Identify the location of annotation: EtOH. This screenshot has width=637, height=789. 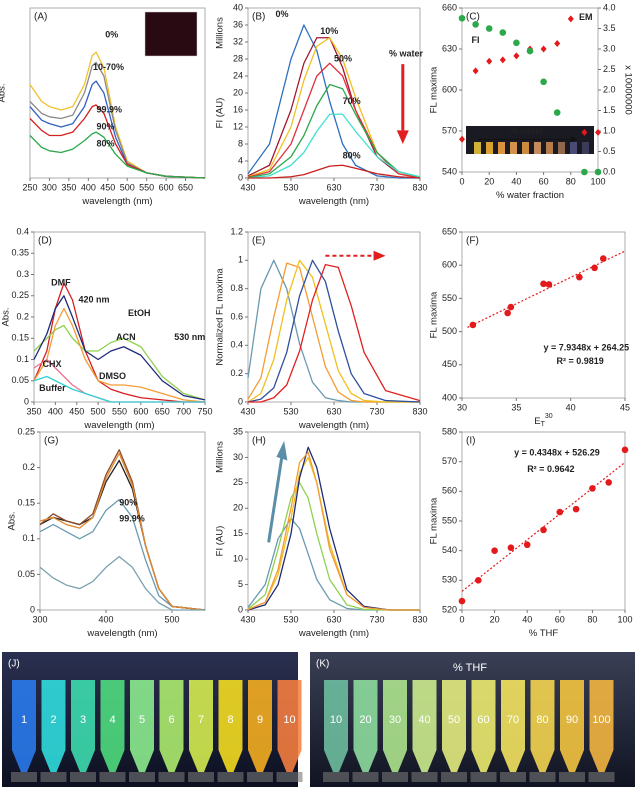
(139, 313).